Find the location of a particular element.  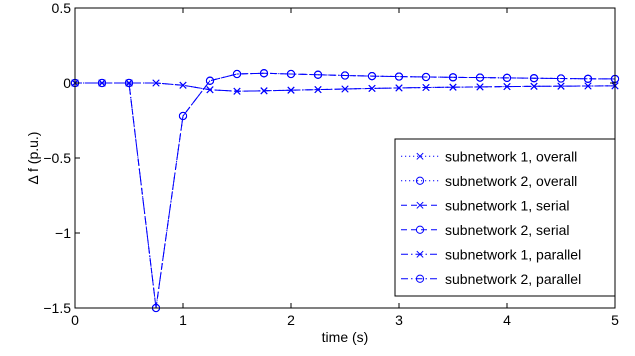

y-tick-label: −0.5 is located at coordinates (57, 158).